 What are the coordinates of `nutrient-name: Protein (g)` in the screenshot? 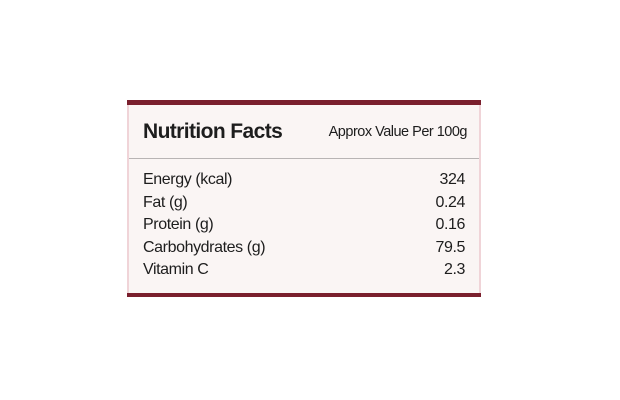 It's located at (178, 224).